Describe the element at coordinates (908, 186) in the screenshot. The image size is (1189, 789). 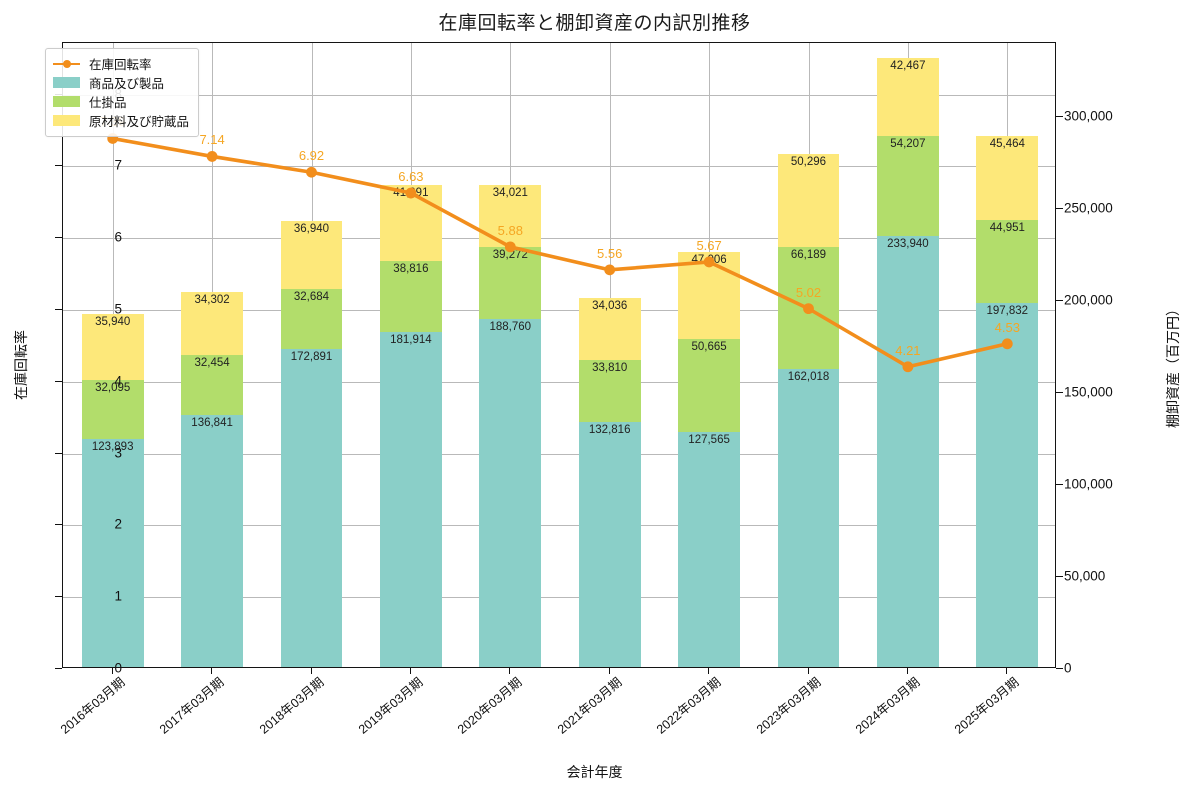
I see `bar-segment-1: 54,207` at that location.